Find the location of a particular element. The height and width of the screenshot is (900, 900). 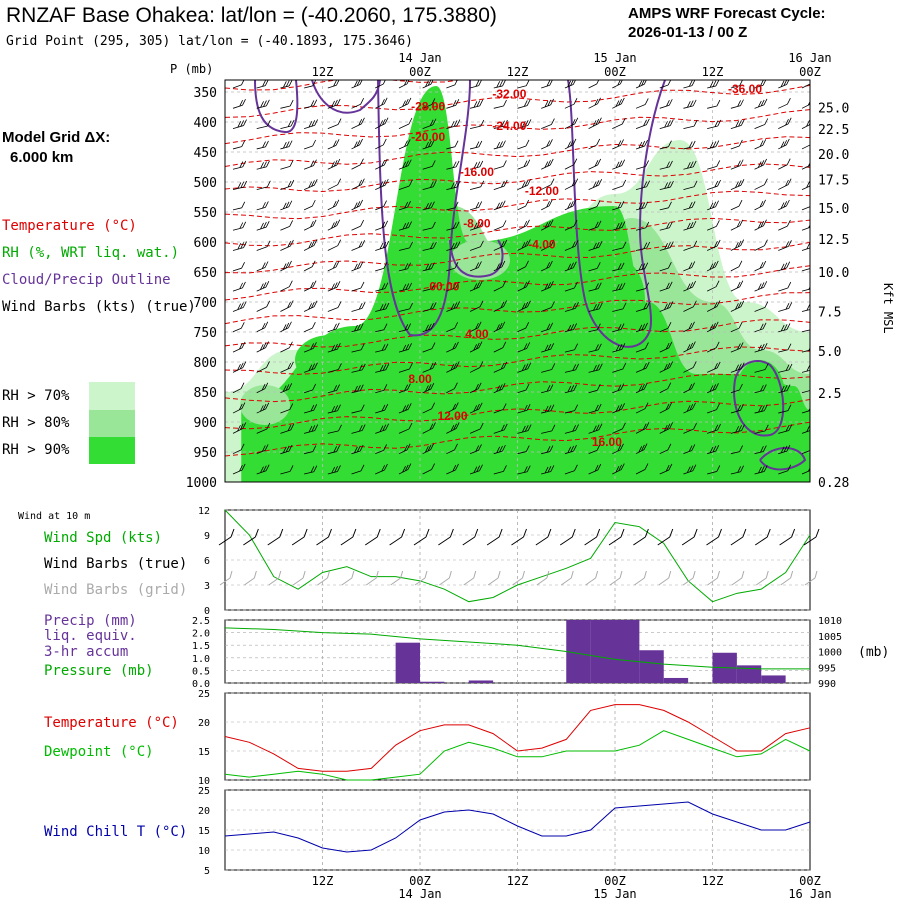

pressure-tick-label: 1010 is located at coordinates (830, 621).